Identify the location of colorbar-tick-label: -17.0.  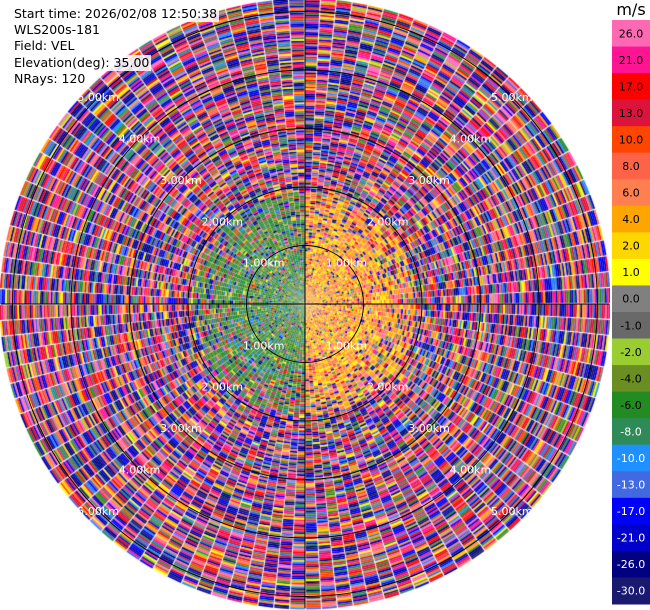
(631, 511).